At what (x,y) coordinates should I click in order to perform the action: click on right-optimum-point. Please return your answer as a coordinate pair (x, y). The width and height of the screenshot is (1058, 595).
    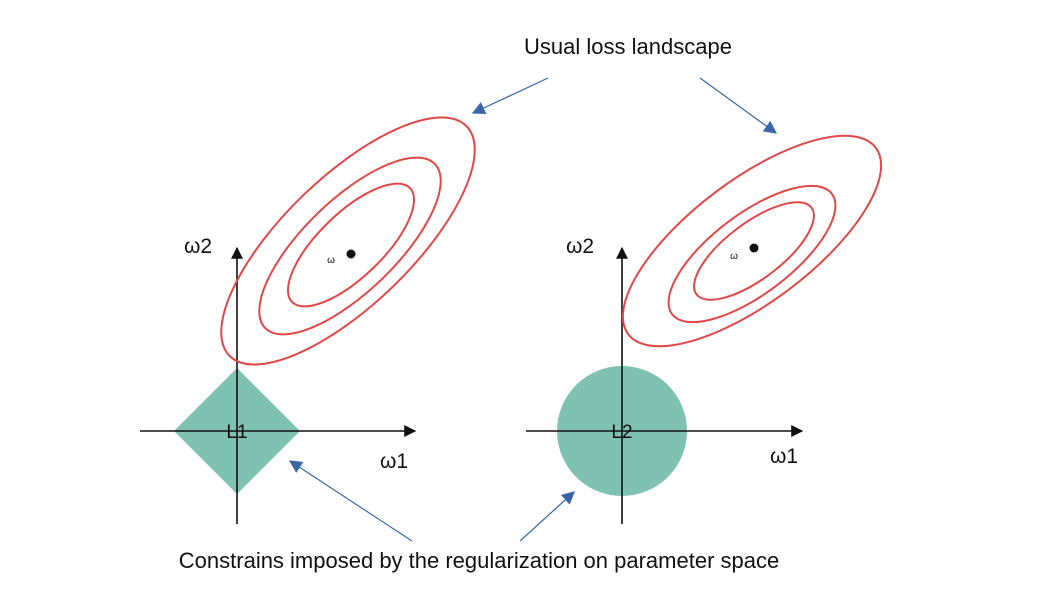
    Looking at the image, I should click on (754, 248).